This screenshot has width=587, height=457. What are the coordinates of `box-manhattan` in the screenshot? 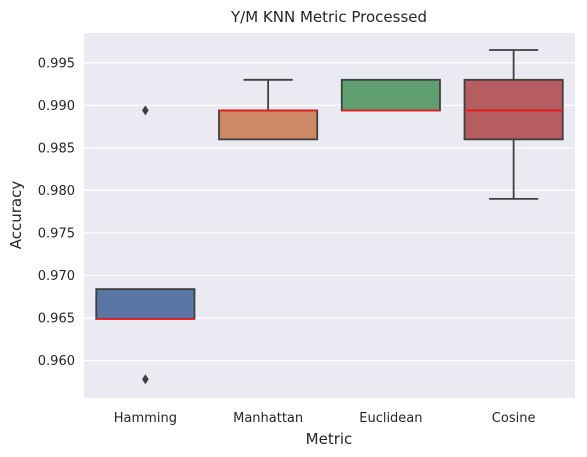 It's located at (268, 109).